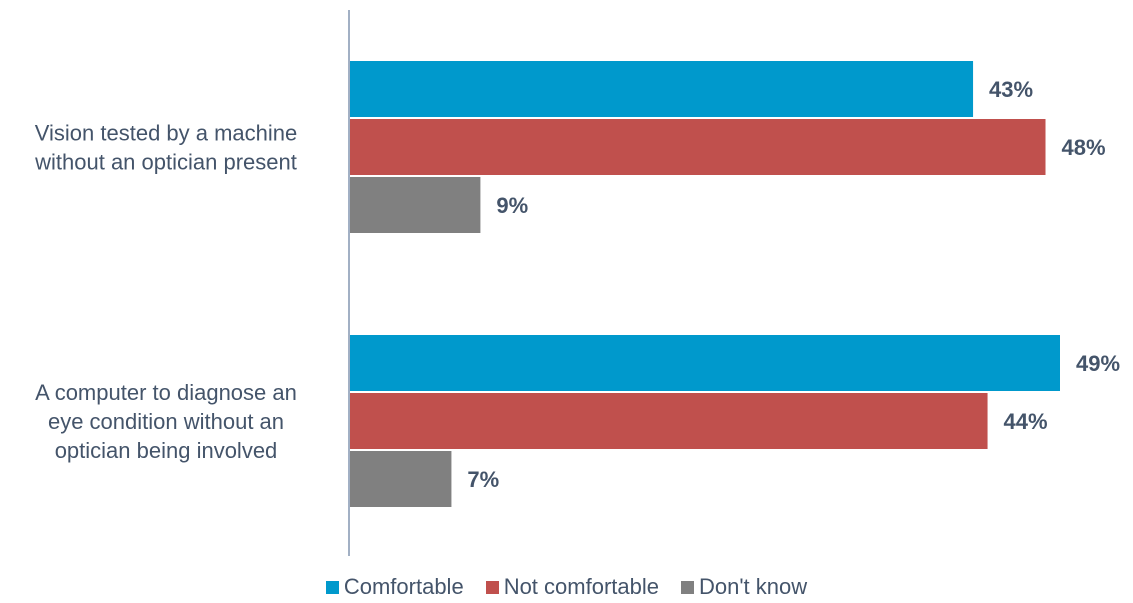 The image size is (1133, 603). I want to click on legend-item-comfortable: Comfortable, so click(394, 587).